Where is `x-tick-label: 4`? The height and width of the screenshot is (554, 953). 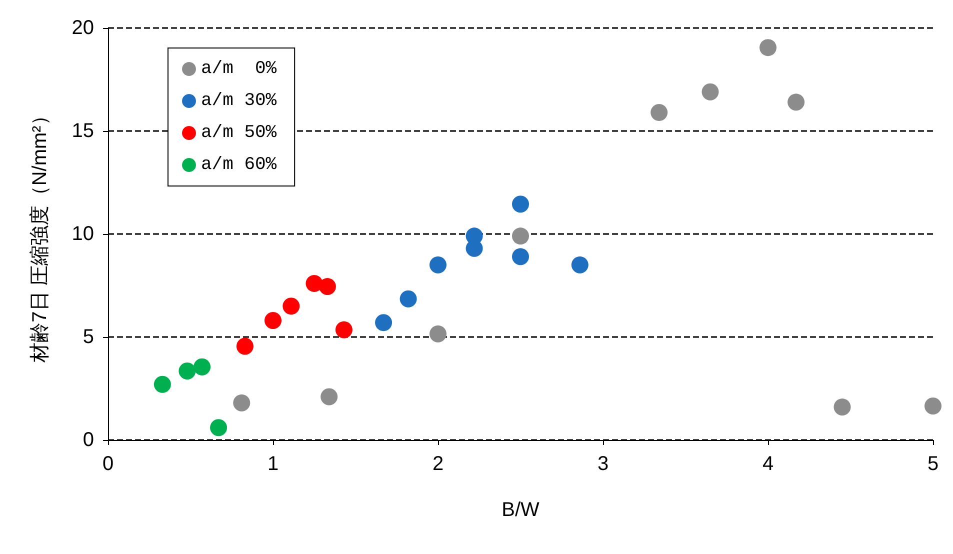 x-tick-label: 4 is located at coordinates (768, 464).